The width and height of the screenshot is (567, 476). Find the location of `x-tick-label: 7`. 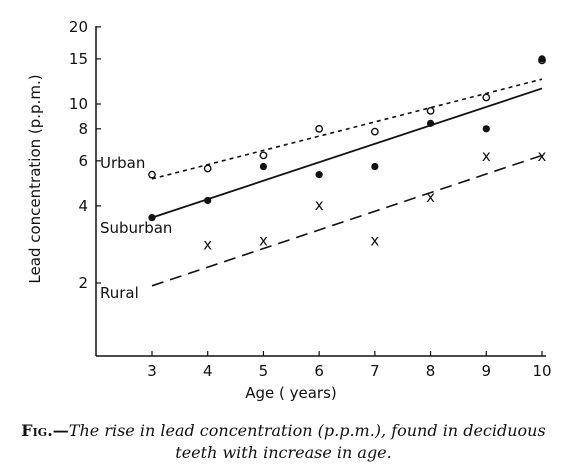

x-tick-label: 7 is located at coordinates (375, 371).